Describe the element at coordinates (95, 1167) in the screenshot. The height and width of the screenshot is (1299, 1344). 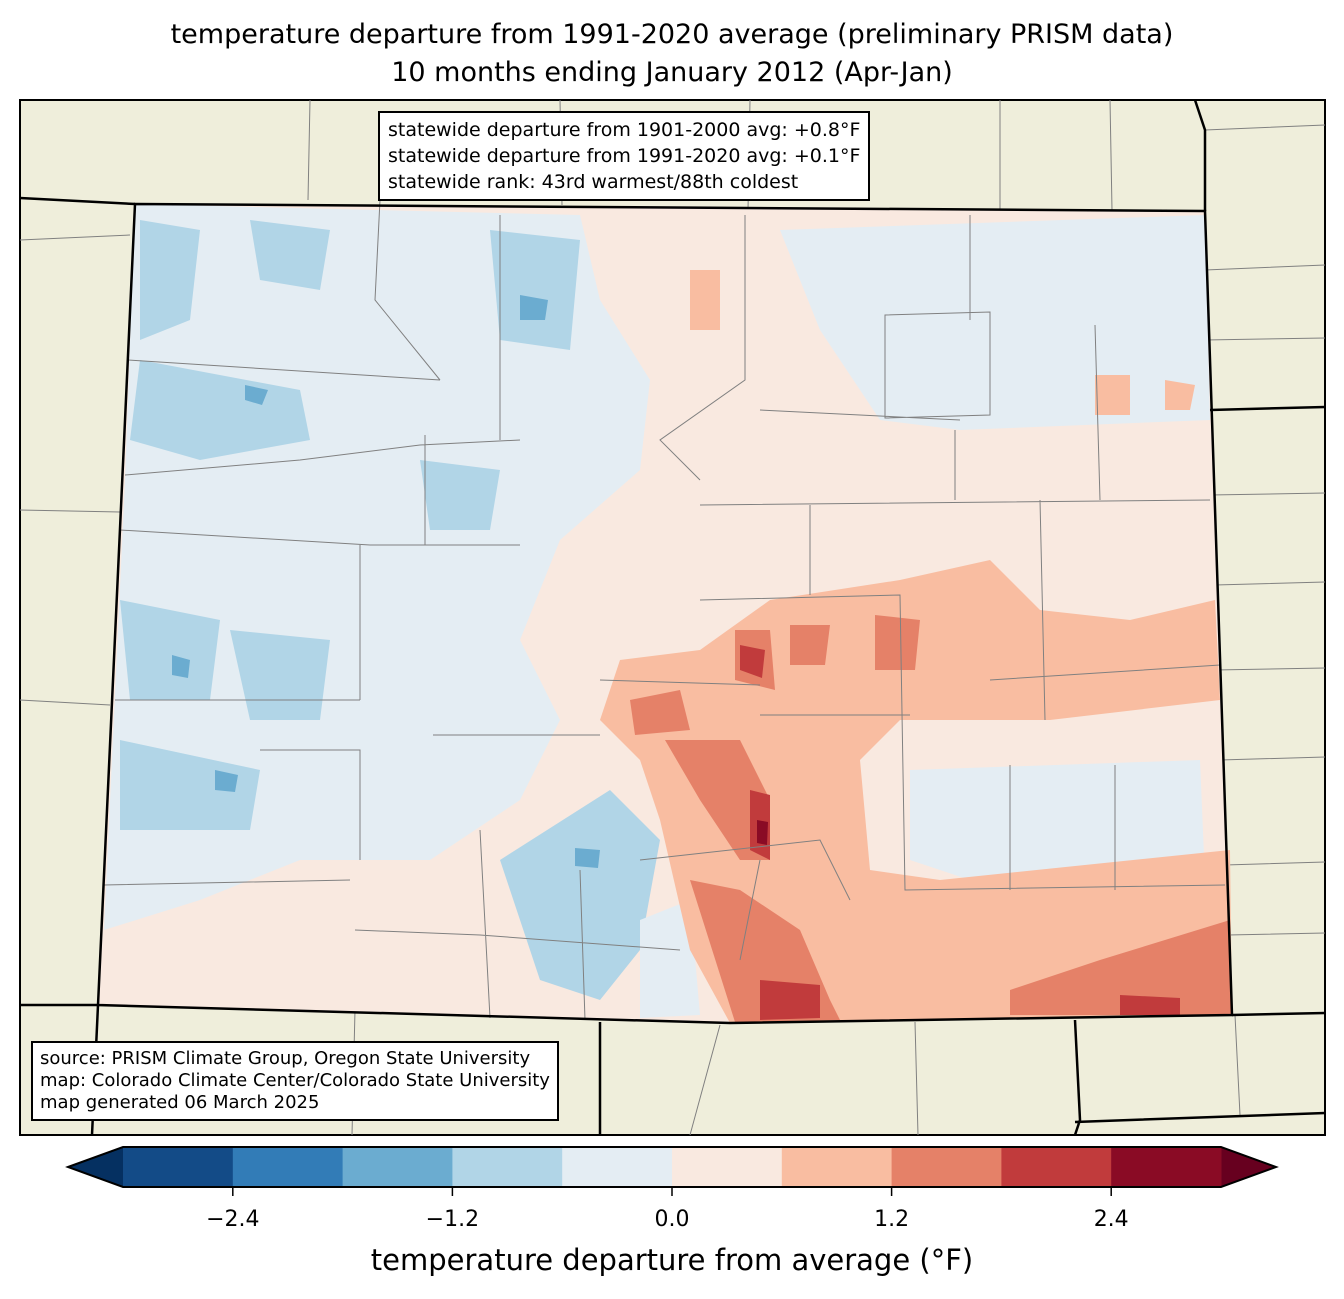
I see `colorbar-extend-low` at that location.